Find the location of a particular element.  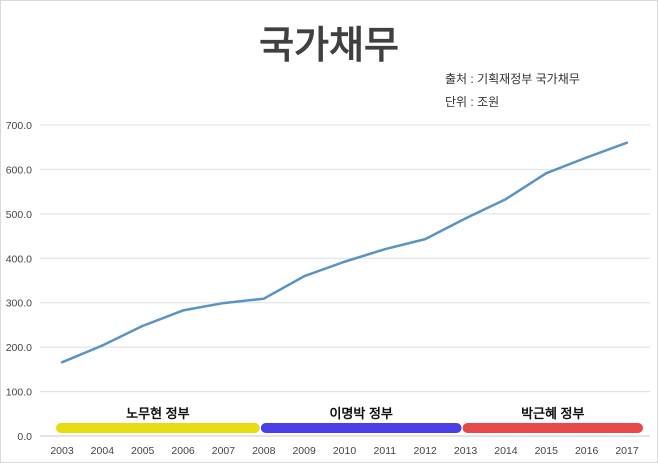

x-tick-label: 2012 is located at coordinates (426, 451).